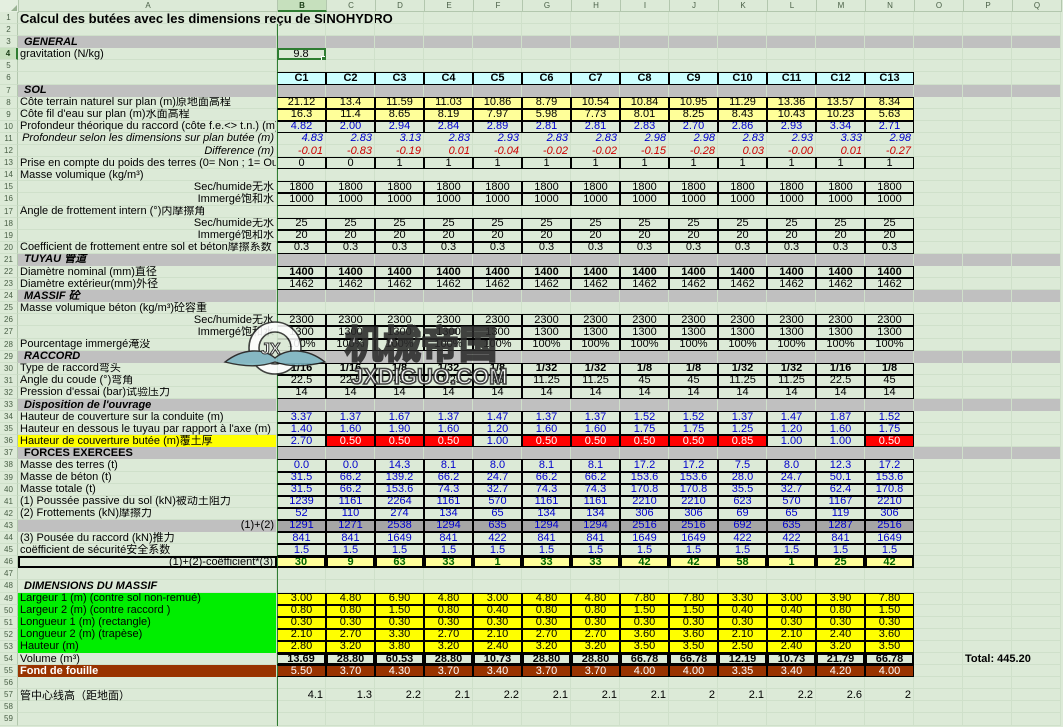 Image resolution: width=1063 pixels, height=727 pixels. Describe the element at coordinates (693, 441) in the screenshot. I see `cell-r36-C9: 0.50` at that location.